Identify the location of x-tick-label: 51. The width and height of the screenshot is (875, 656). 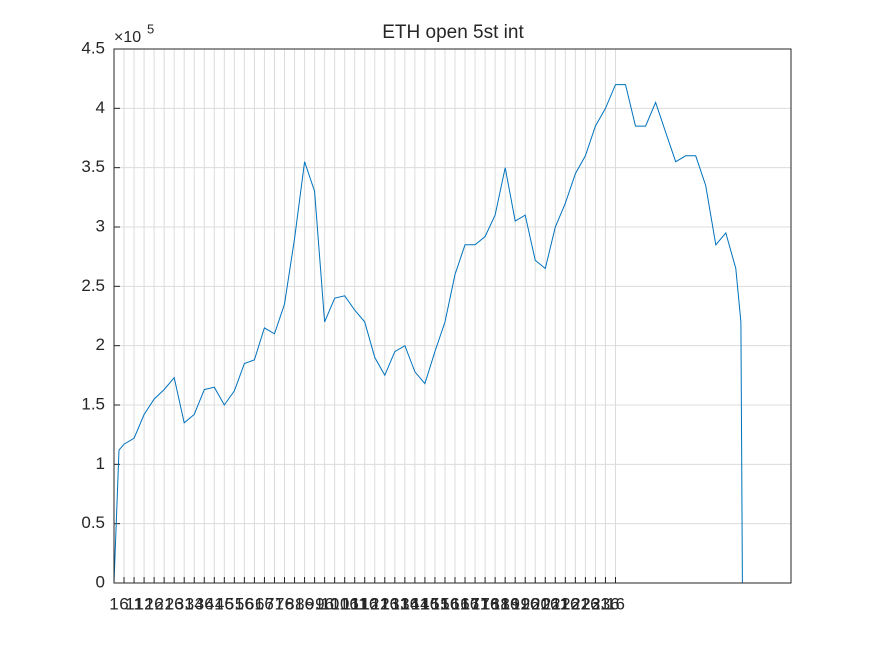
(234, 603).